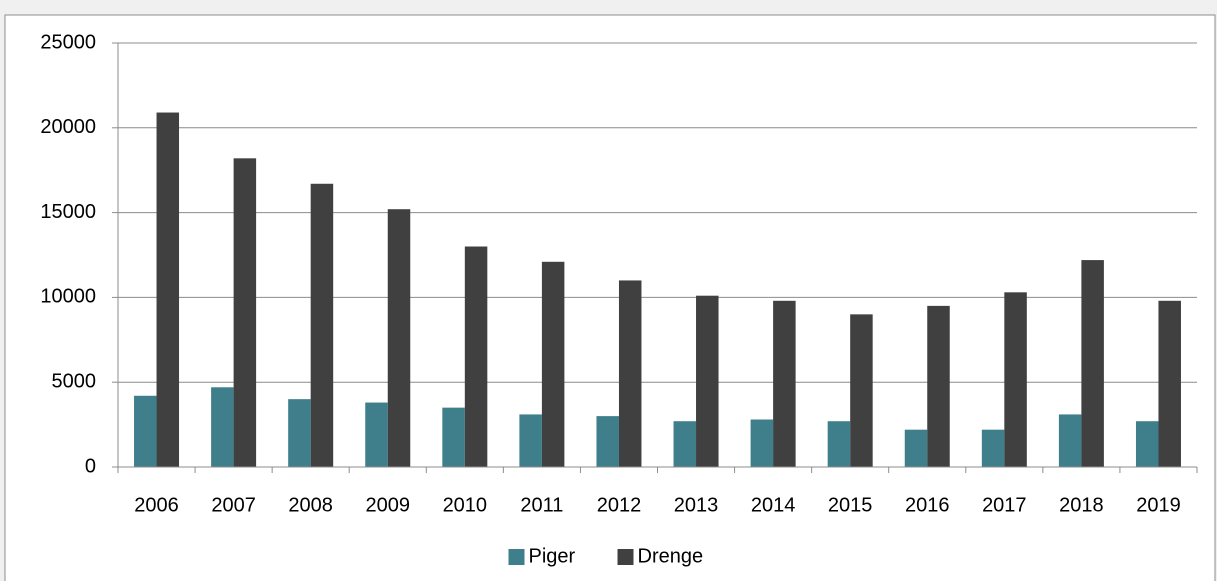 This screenshot has height=581, width=1217. What do you see at coordinates (68, 127) in the screenshot?
I see `y-tick-label: 20000` at bounding box center [68, 127].